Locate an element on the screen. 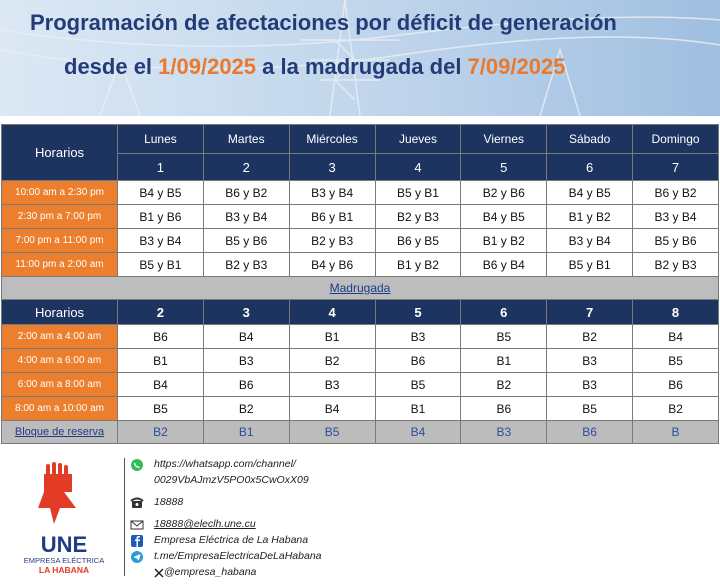  time-slot: 7:00 pm a 11:00 pm is located at coordinates (59, 240).